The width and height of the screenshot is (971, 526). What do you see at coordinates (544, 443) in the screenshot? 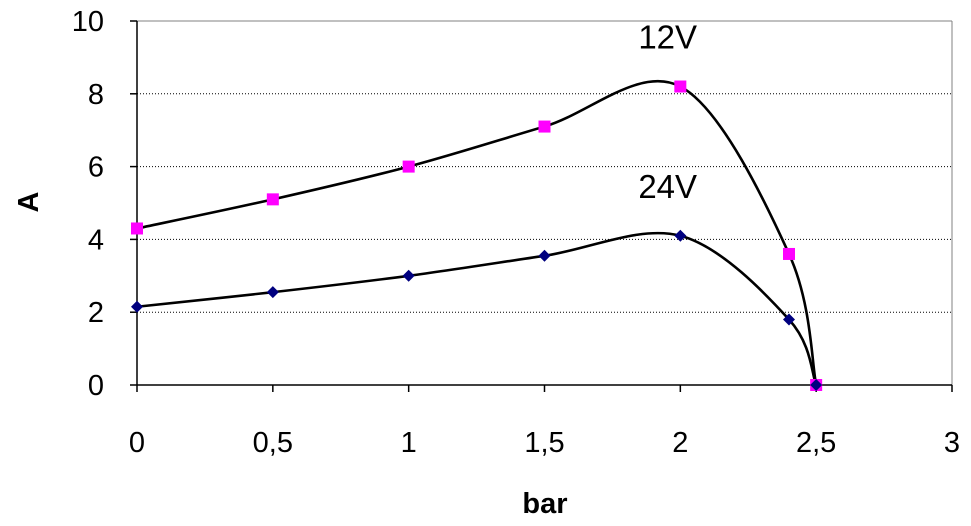
I see `x-tick-label: 1,5` at bounding box center [544, 443].